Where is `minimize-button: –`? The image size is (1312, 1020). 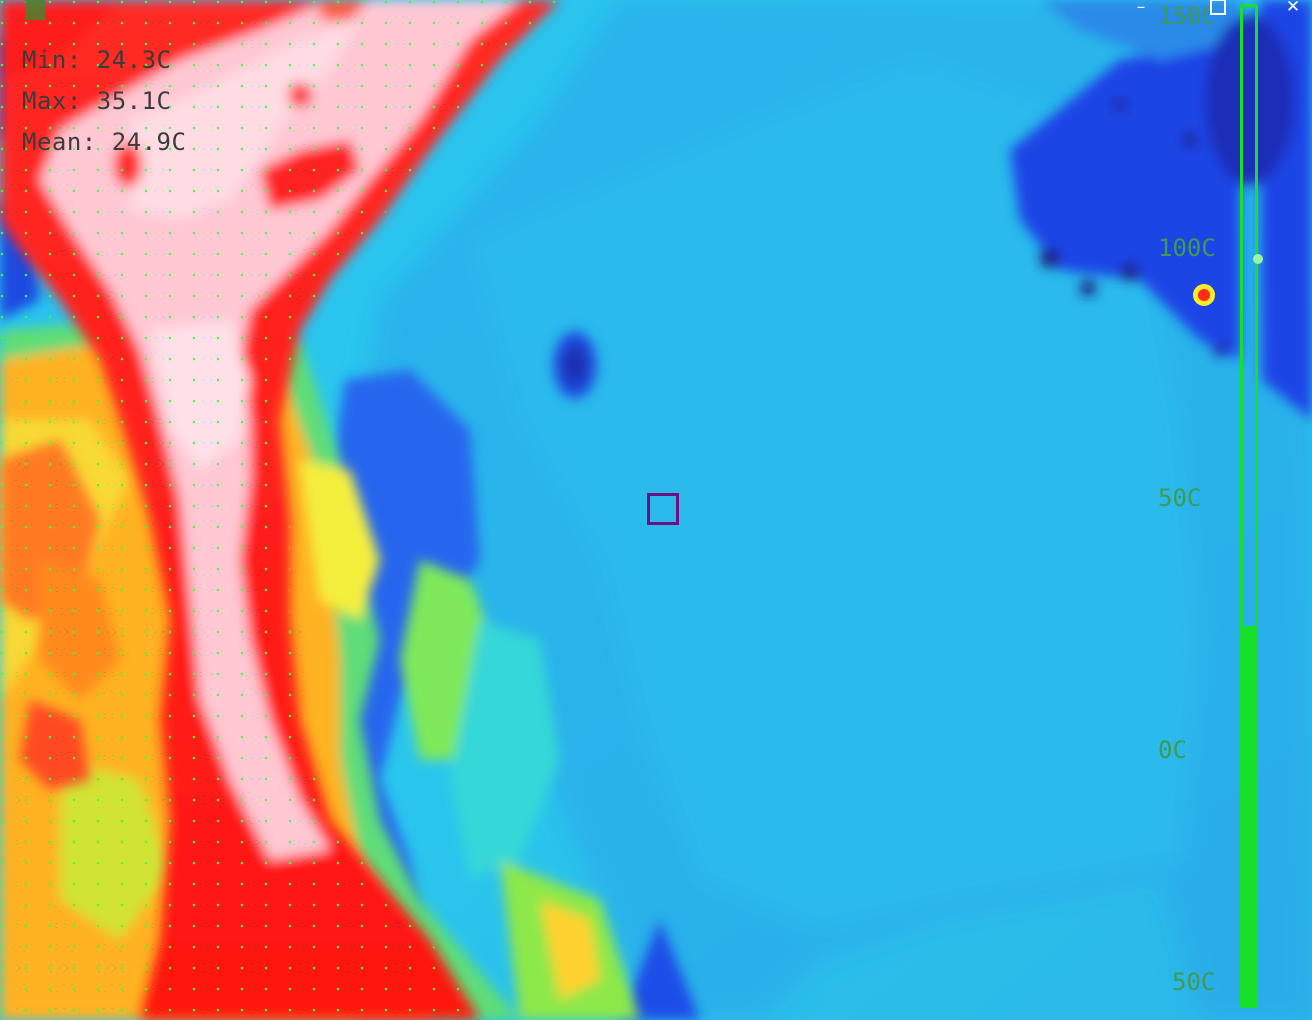
minimize-button: – is located at coordinates (1141, 8).